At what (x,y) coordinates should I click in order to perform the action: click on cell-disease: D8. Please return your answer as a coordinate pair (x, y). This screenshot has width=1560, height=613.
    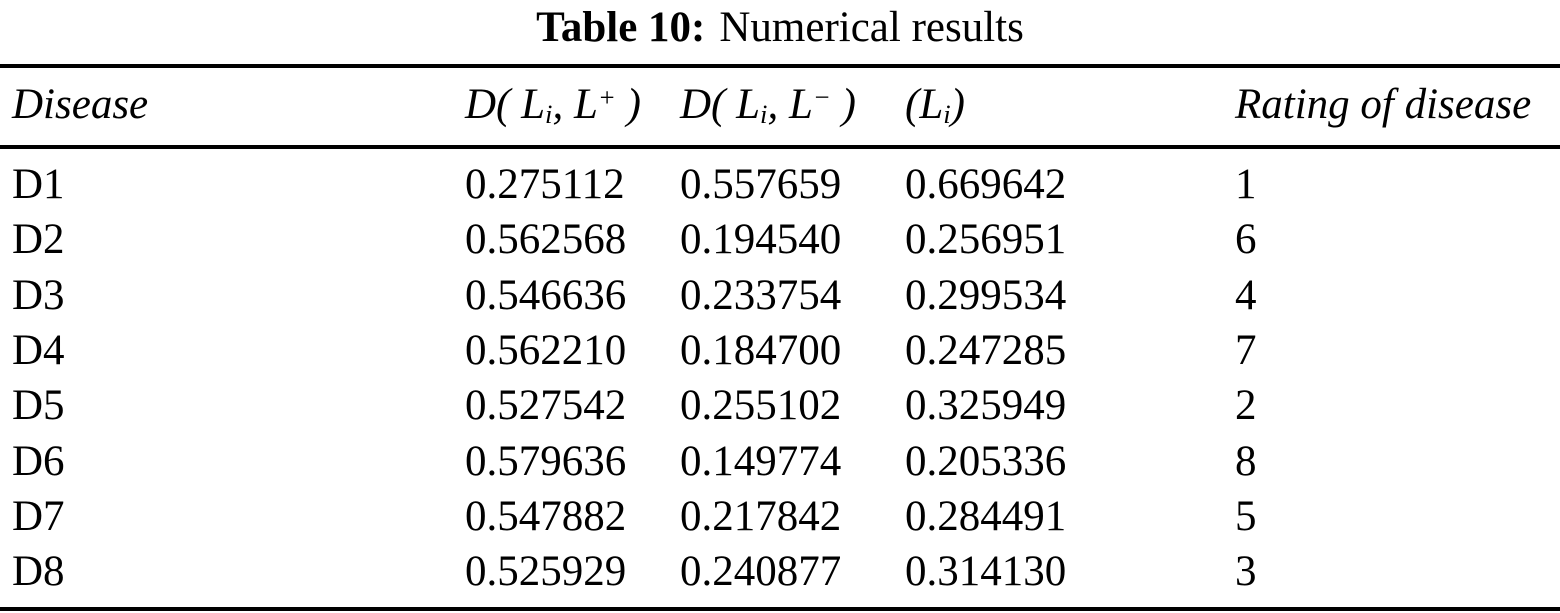
    Looking at the image, I should click on (38, 572).